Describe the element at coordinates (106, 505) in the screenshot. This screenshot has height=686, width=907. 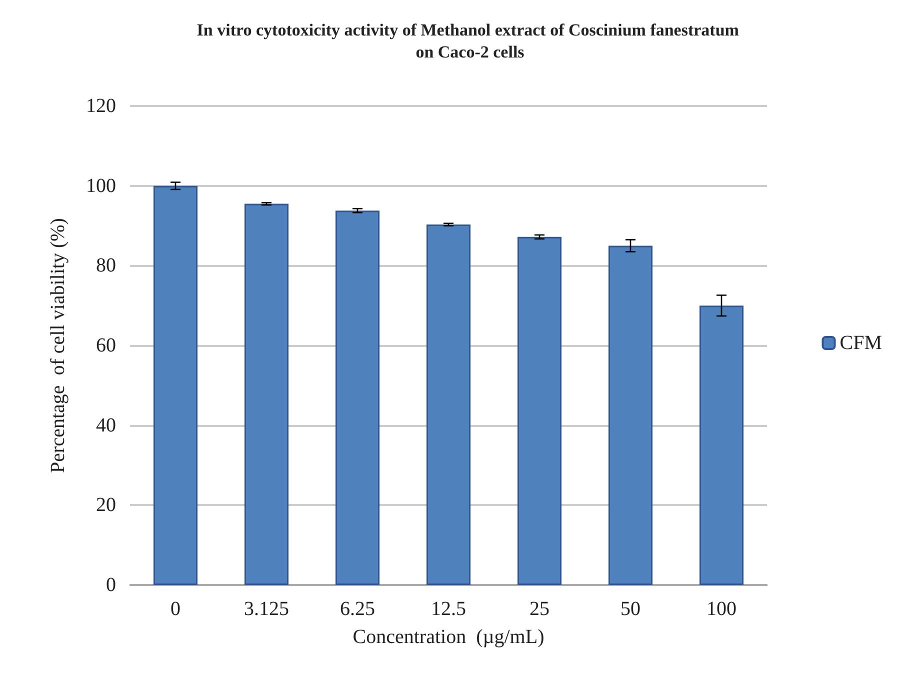
I see `y-tick-label: 20` at that location.